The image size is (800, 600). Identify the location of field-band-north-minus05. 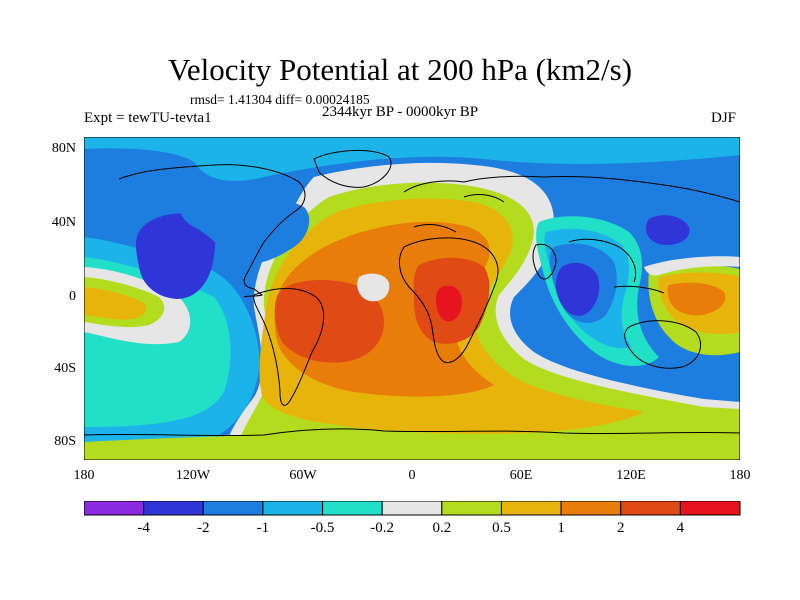
(412, 159).